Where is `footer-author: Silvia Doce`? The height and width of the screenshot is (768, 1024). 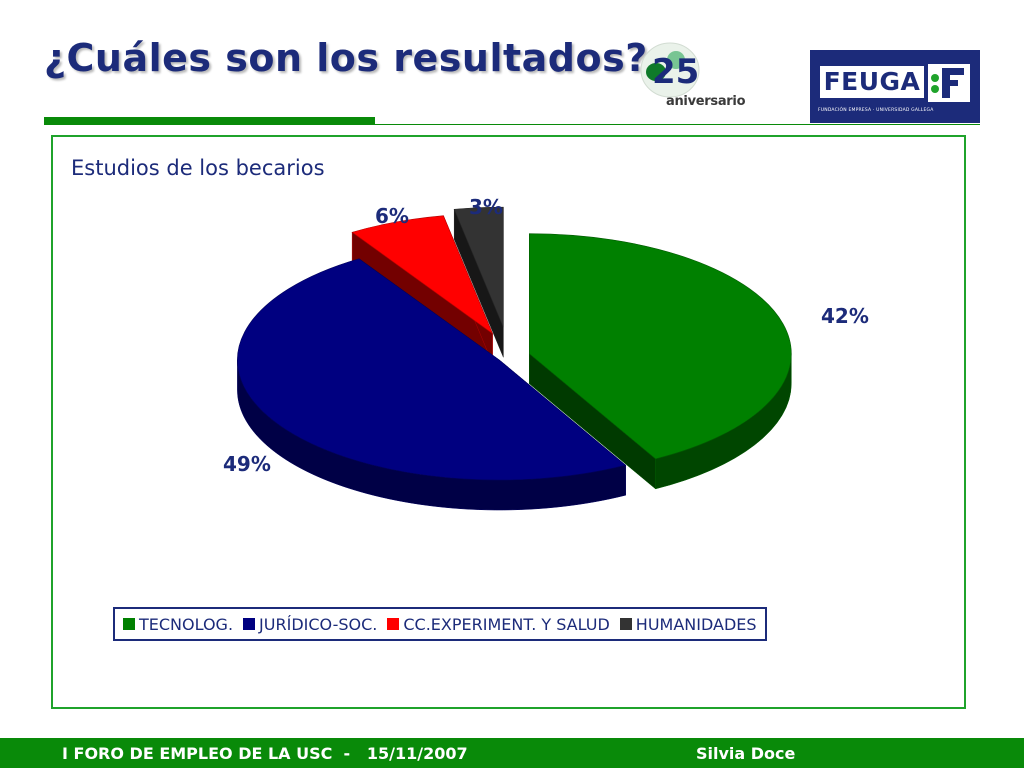 footer-author: Silvia Doce is located at coordinates (746, 753).